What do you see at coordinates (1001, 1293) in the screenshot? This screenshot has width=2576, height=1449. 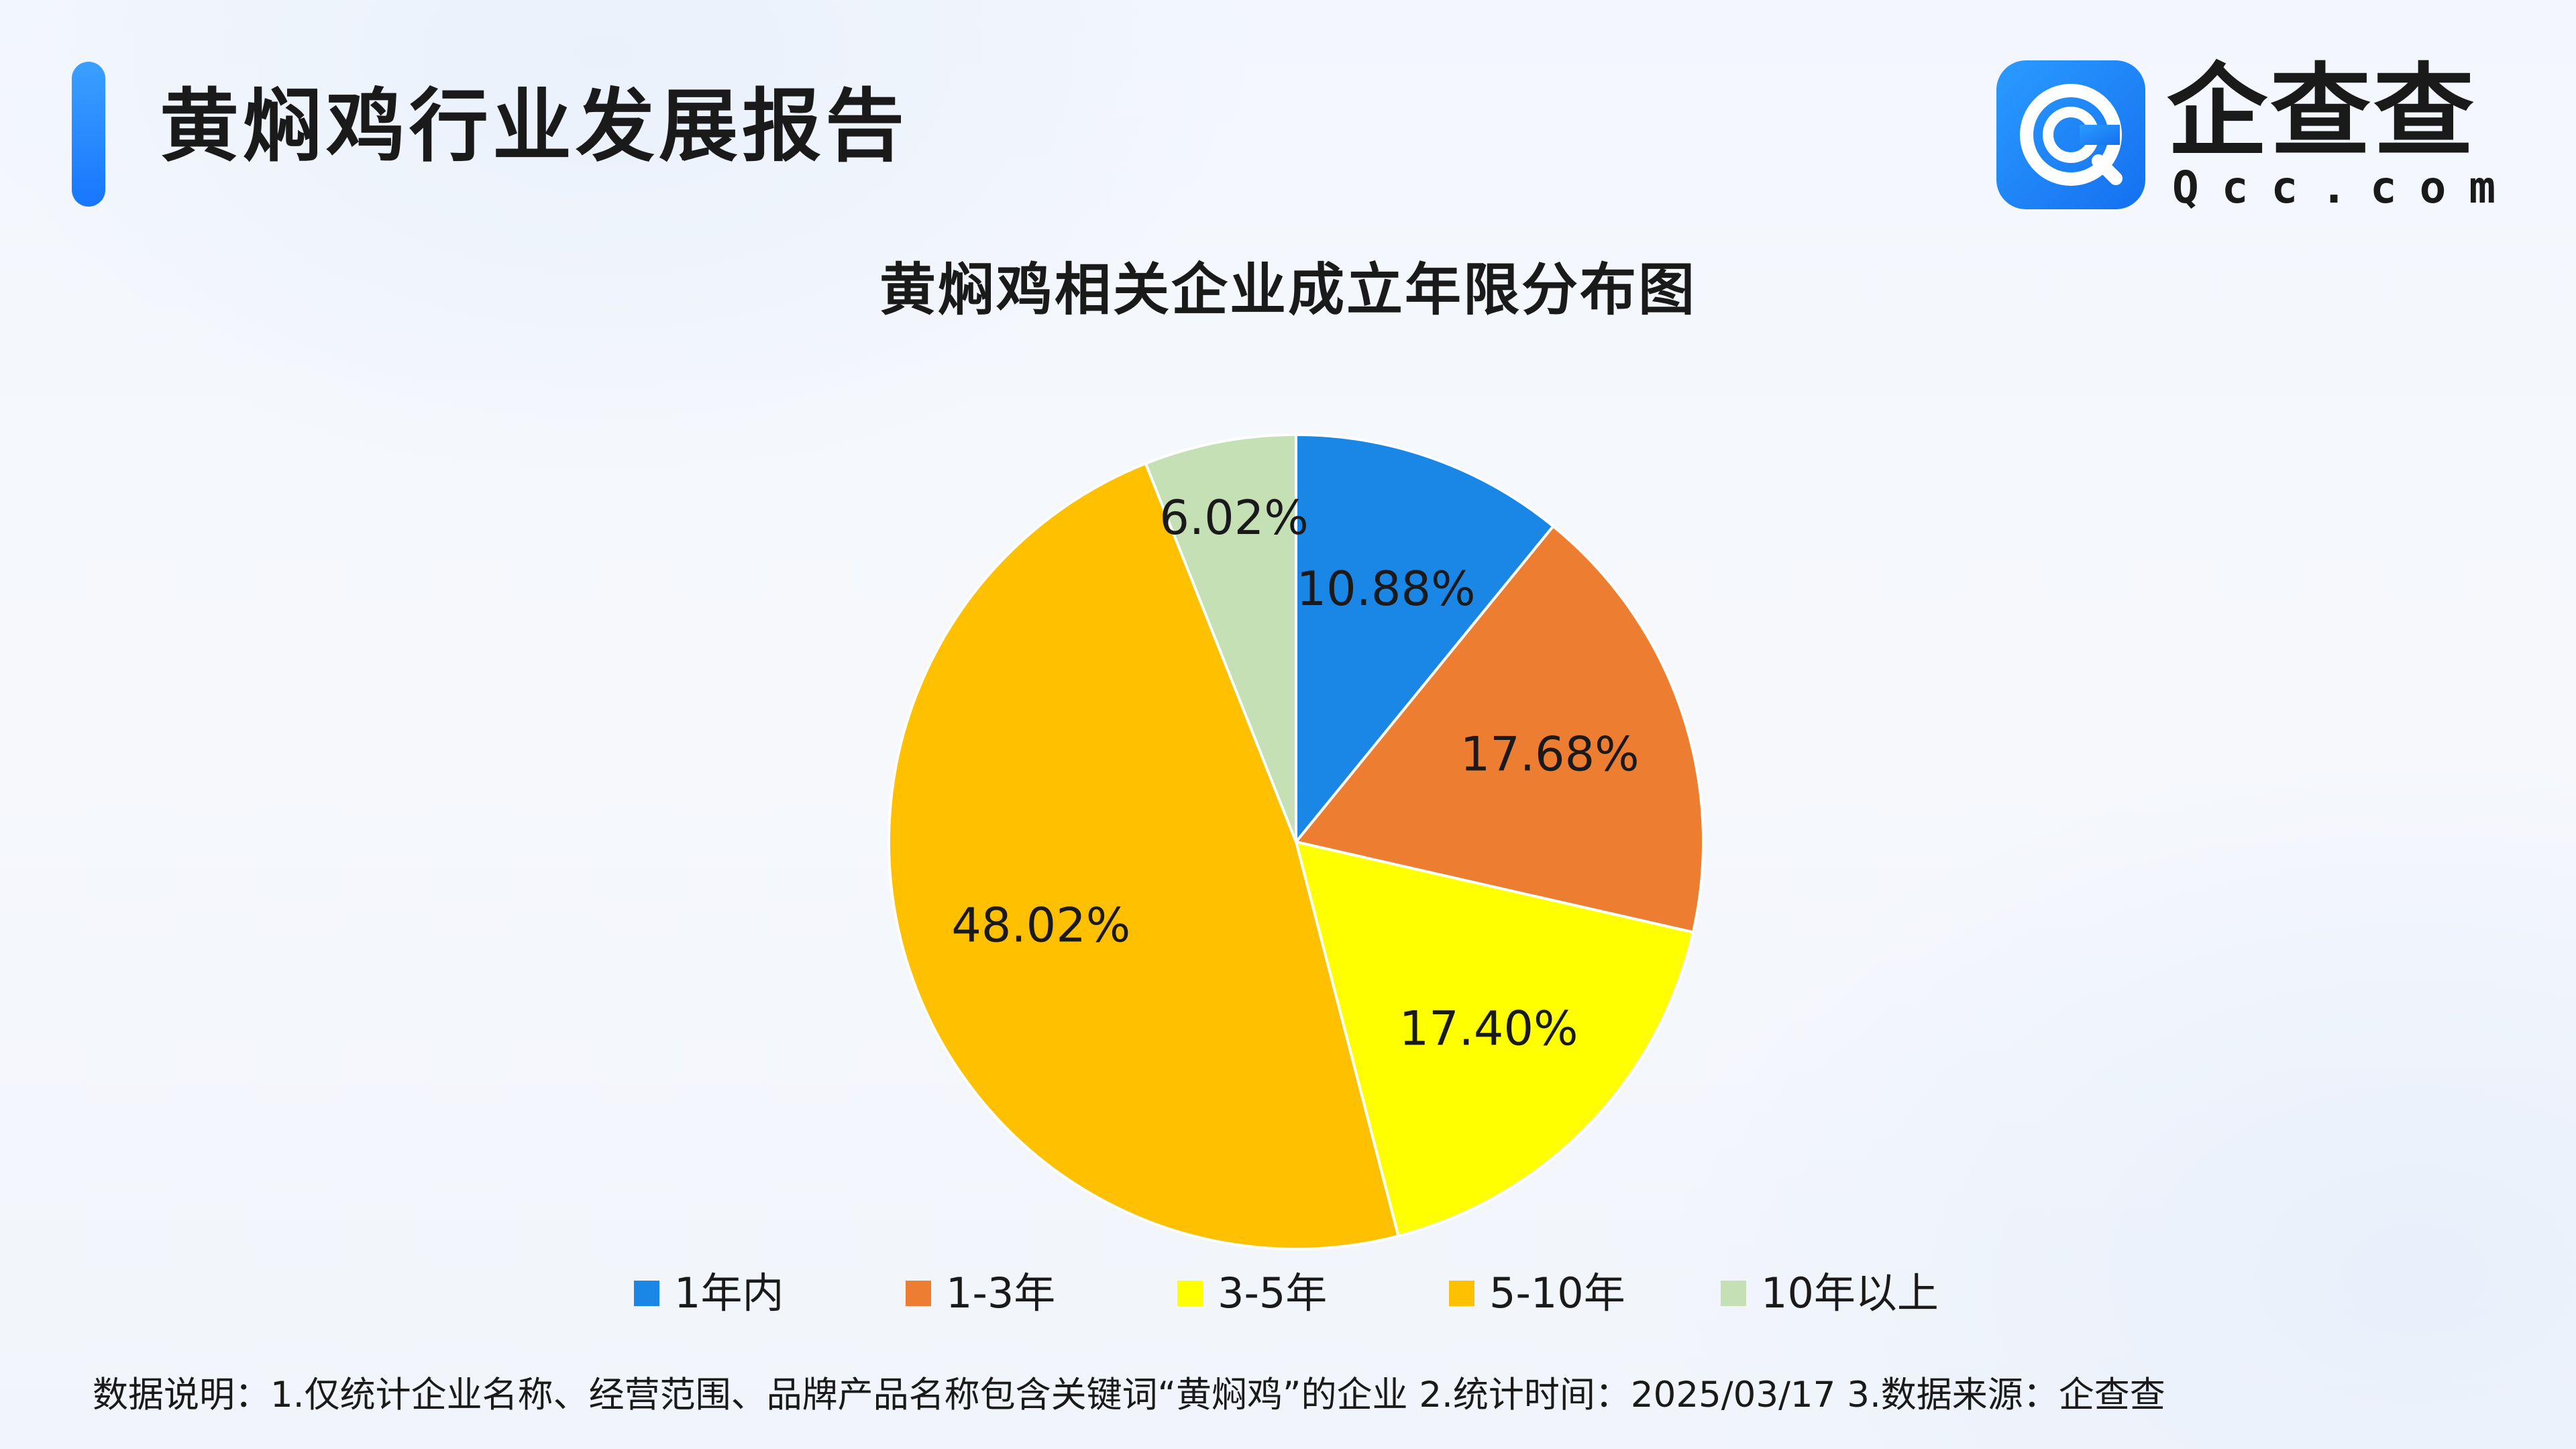 I see `legend-label: 1-3年` at bounding box center [1001, 1293].